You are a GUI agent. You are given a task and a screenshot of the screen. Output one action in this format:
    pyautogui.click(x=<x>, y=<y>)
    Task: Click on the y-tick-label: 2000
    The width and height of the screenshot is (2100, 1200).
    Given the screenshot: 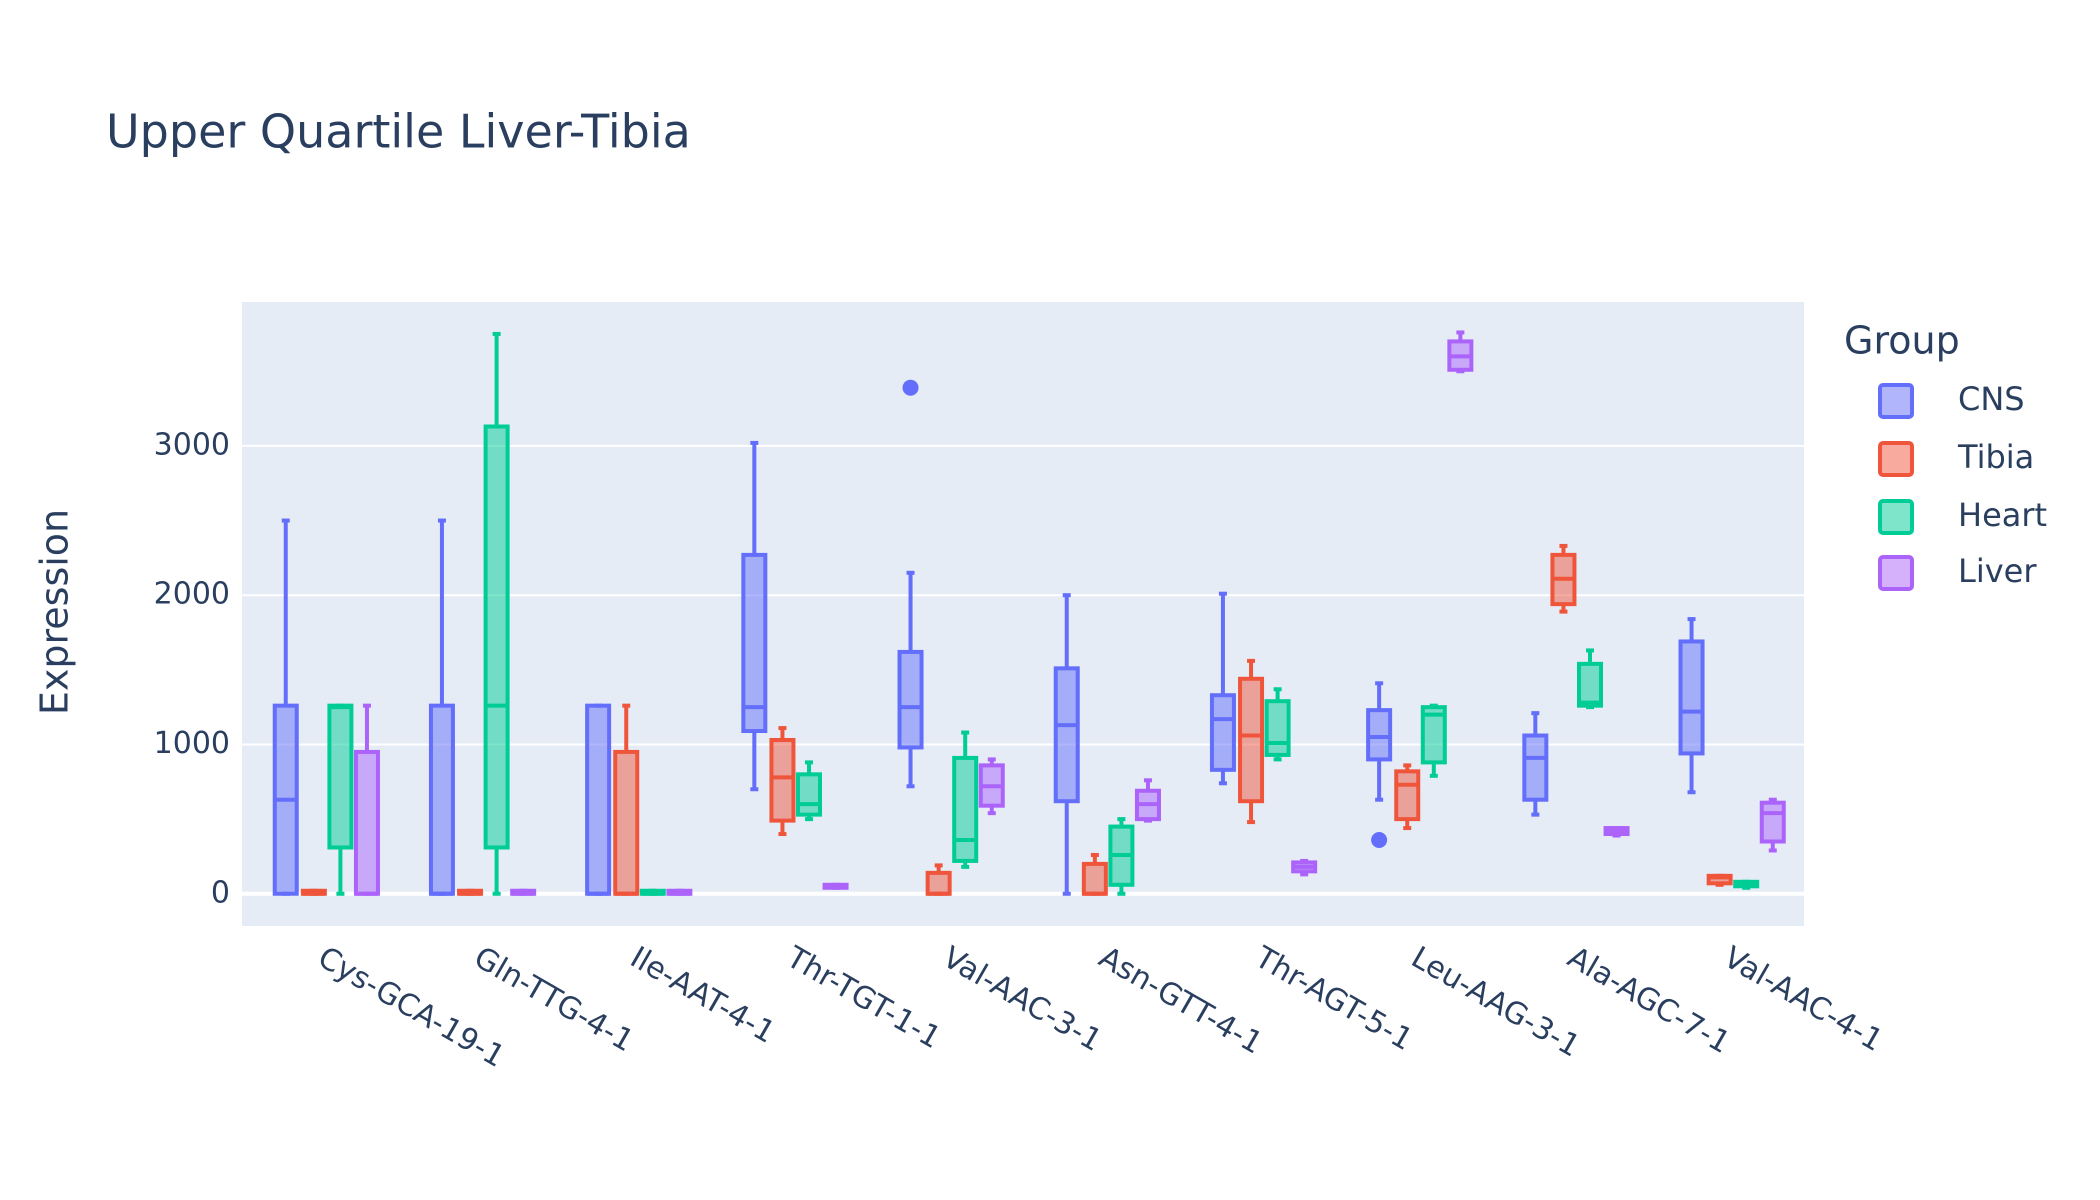 What is the action you would take?
    pyautogui.click(x=192, y=594)
    